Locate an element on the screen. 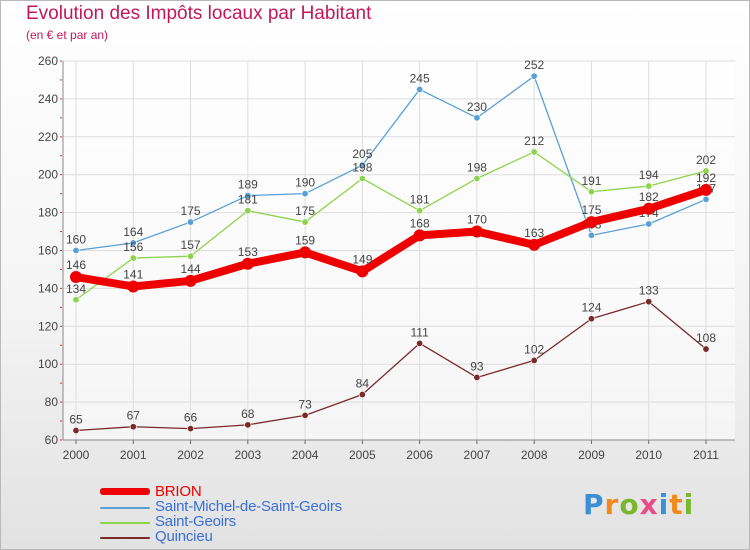  data-label-saint-michel-de-saint-geoirs: 245 is located at coordinates (420, 78).